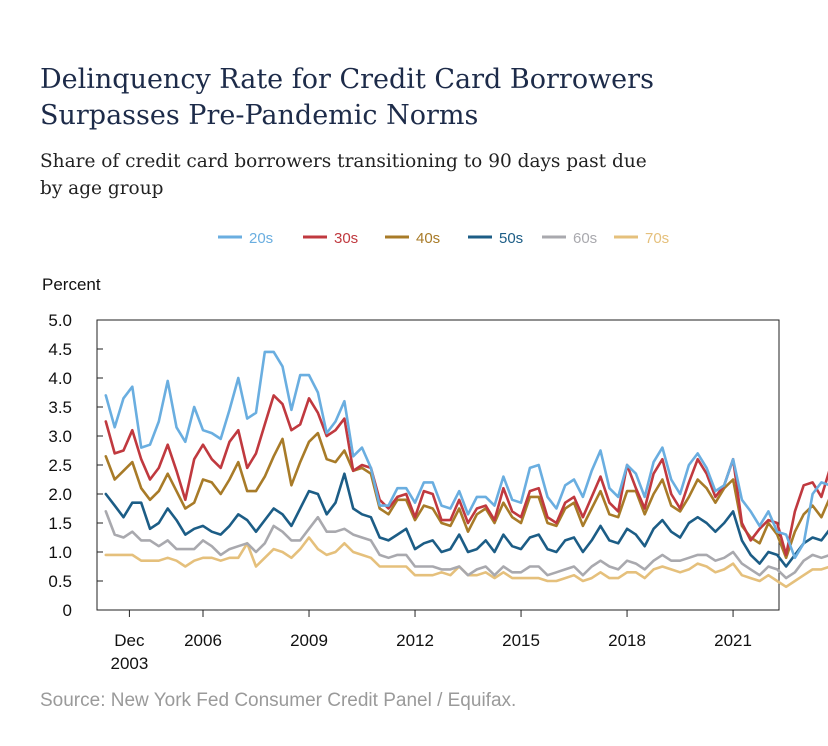 The width and height of the screenshot is (828, 746). What do you see at coordinates (67, 610) in the screenshot?
I see `y-tick-label: 0` at bounding box center [67, 610].